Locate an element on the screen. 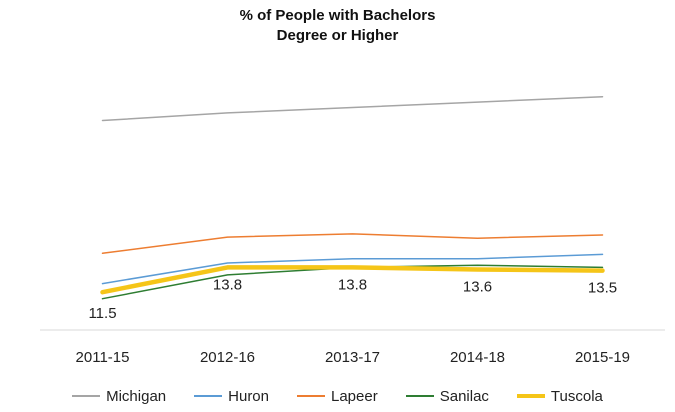 This screenshot has height=412, width=675. series-line-tuscola is located at coordinates (352, 280).